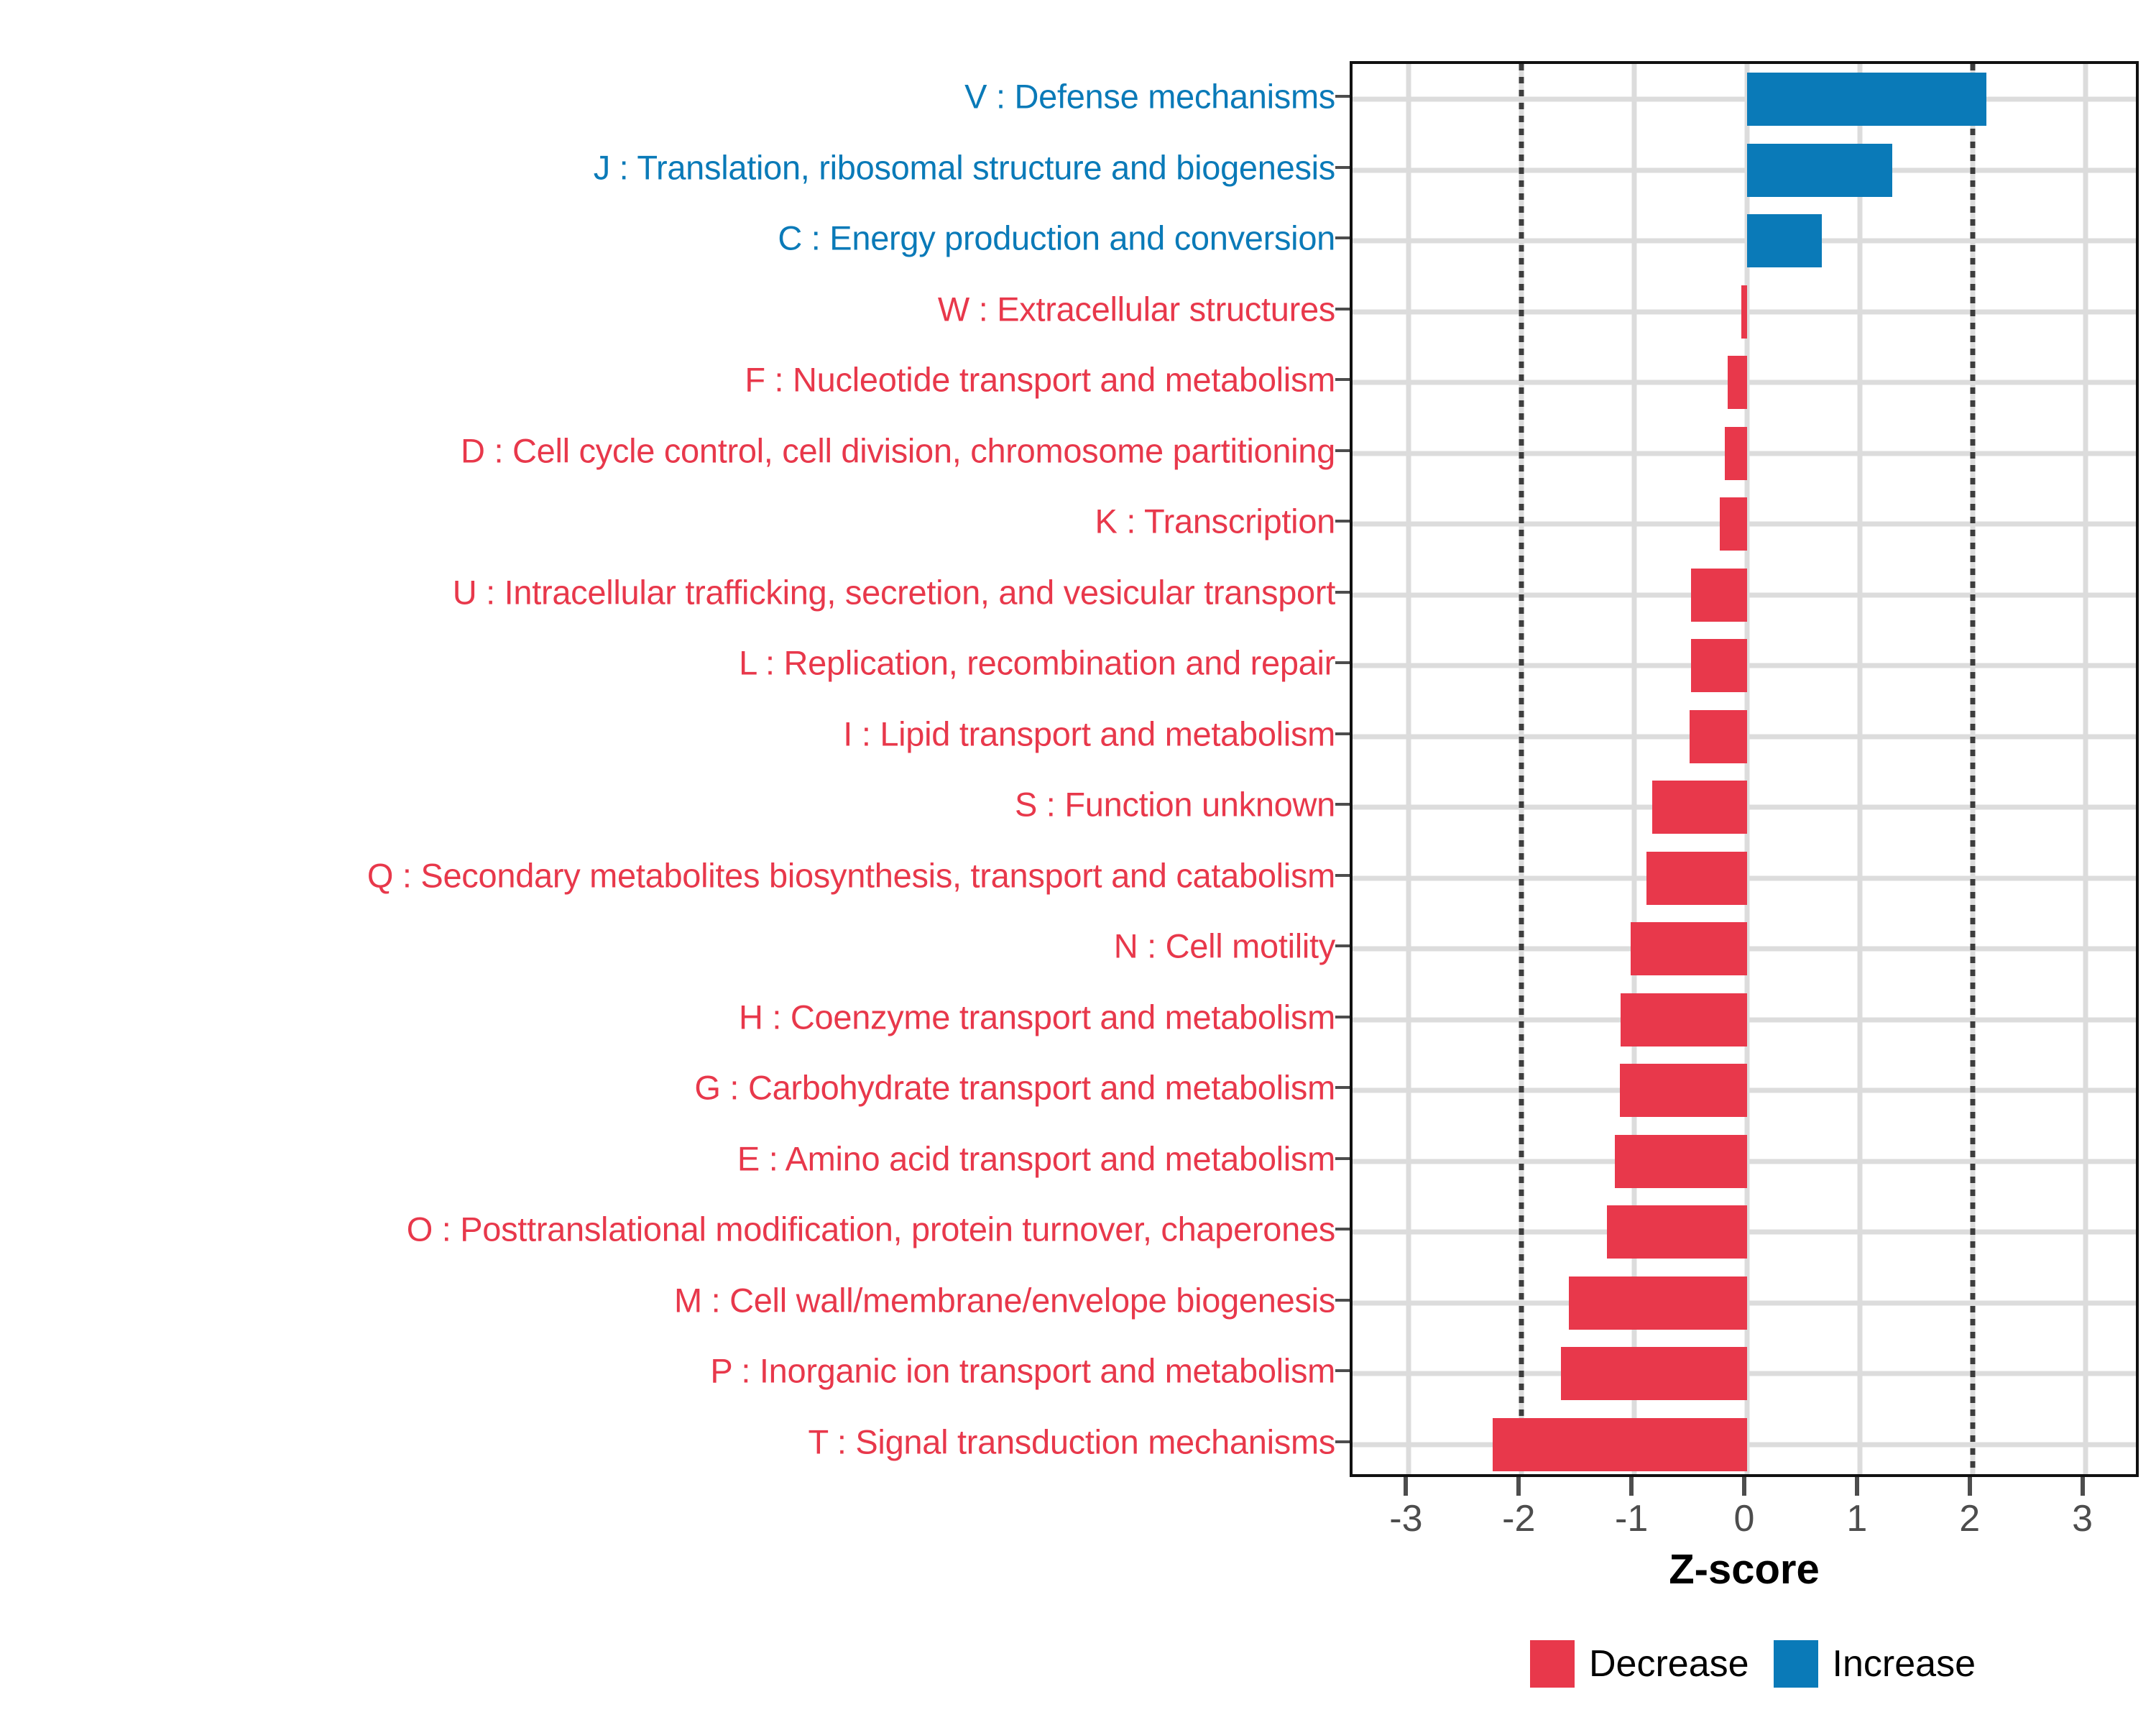  Describe the element at coordinates (1216, 521) in the screenshot. I see `y-axis-label: K : Transcription` at that location.